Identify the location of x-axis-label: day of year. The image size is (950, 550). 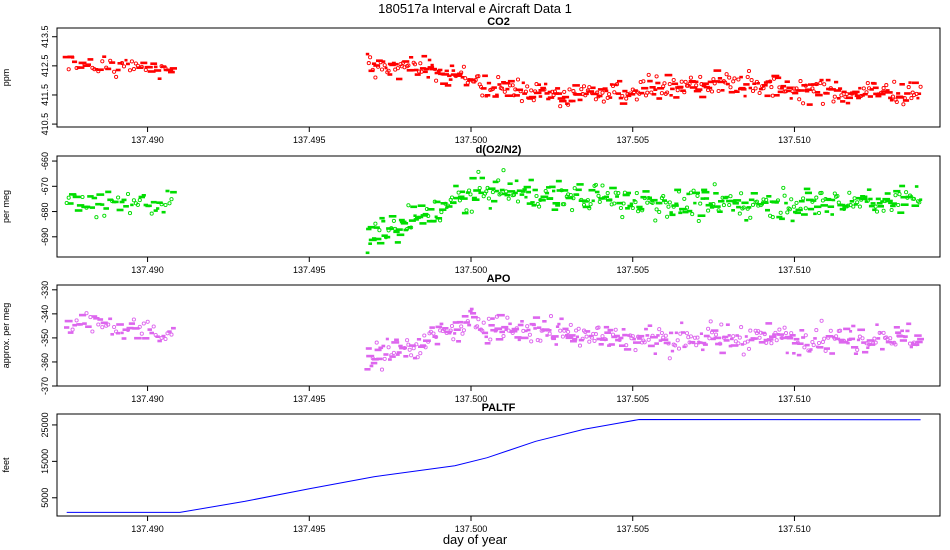
(475, 539).